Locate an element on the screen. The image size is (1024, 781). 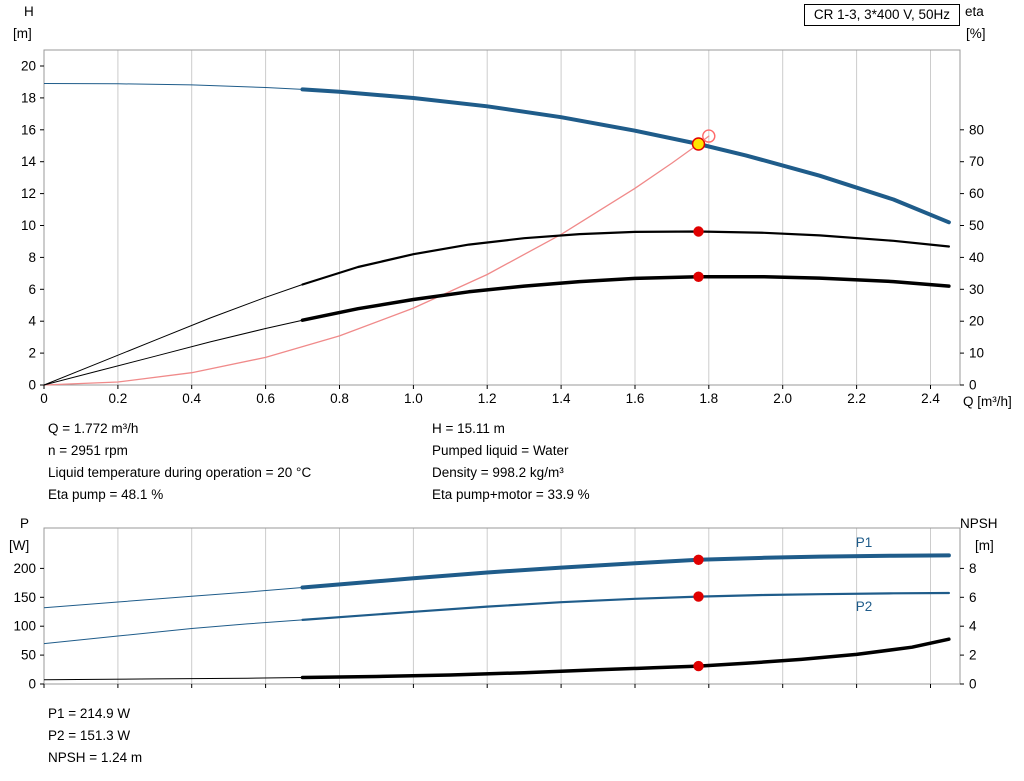
npsh-axis-unit: [m] is located at coordinates (984, 545).